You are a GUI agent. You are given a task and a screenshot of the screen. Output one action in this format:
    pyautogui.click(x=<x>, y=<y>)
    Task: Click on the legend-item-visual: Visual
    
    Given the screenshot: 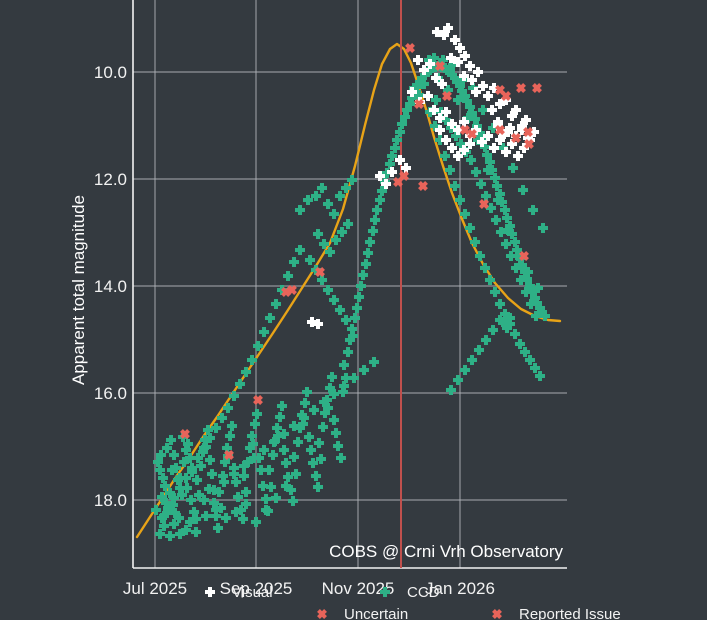 What is the action you would take?
    pyautogui.click(x=239, y=592)
    